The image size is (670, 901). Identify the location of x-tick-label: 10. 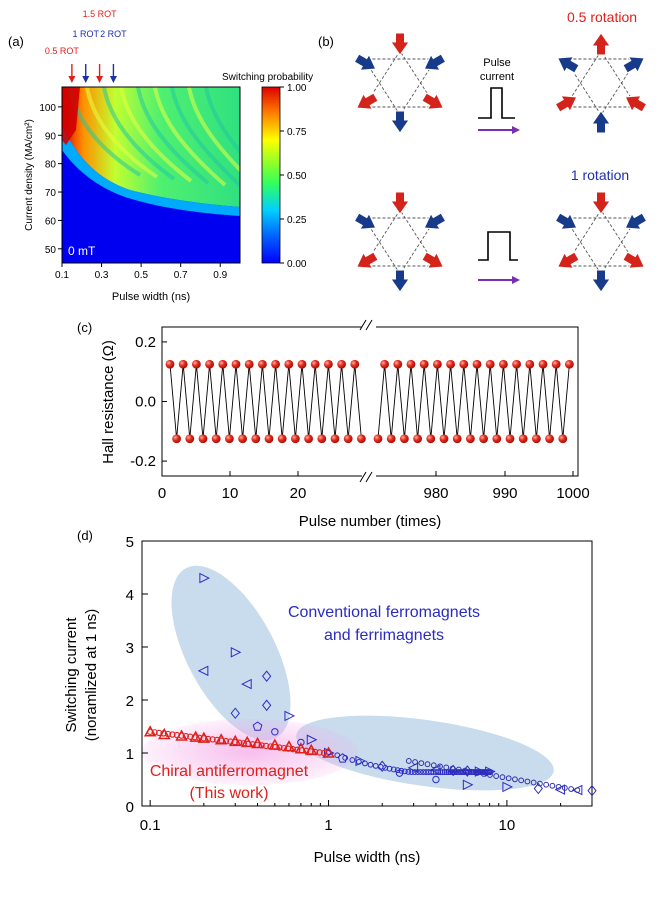
(230, 493).